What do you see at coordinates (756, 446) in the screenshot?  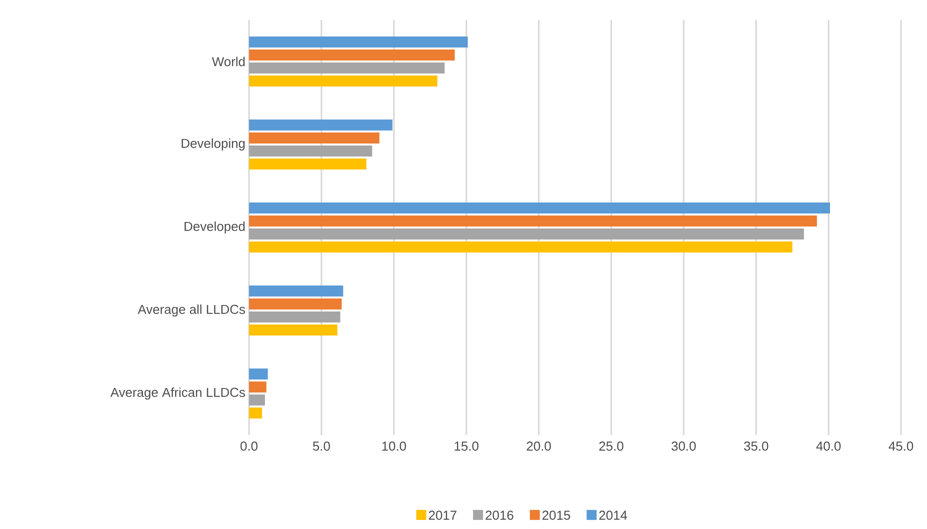 I see `x-tick-label: 35.0` at bounding box center [756, 446].